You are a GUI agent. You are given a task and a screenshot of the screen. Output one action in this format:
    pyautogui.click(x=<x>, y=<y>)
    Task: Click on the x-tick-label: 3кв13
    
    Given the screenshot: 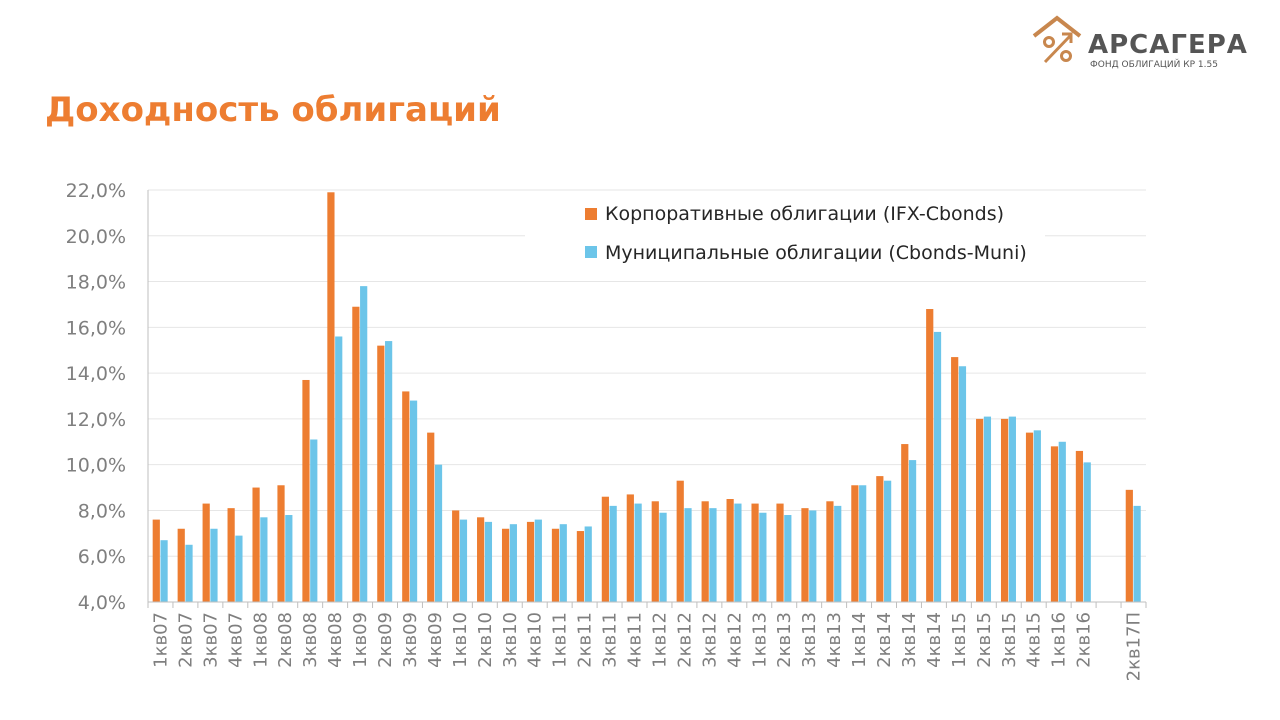 What is the action you would take?
    pyautogui.click(x=809, y=640)
    